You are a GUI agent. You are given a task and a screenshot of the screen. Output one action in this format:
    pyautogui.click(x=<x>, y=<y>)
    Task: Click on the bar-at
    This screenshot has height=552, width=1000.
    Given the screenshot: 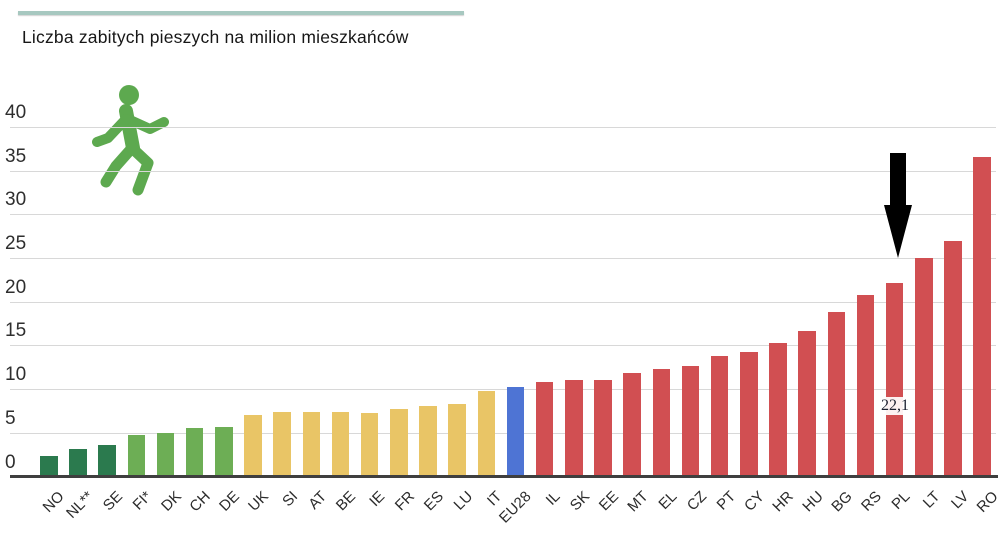 What is the action you would take?
    pyautogui.click(x=311, y=444)
    